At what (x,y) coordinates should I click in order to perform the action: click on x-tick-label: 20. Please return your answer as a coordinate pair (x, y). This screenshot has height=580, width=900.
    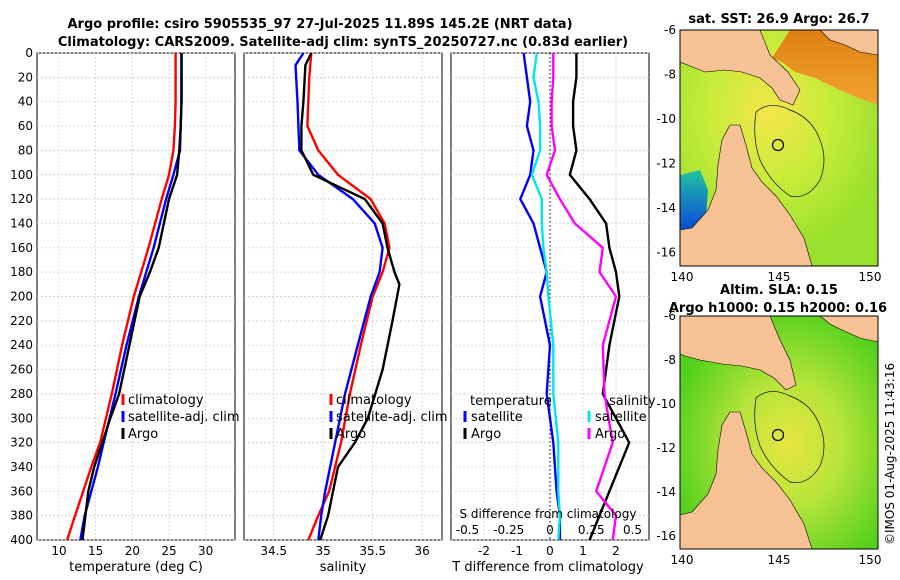
    Looking at the image, I should click on (132, 551).